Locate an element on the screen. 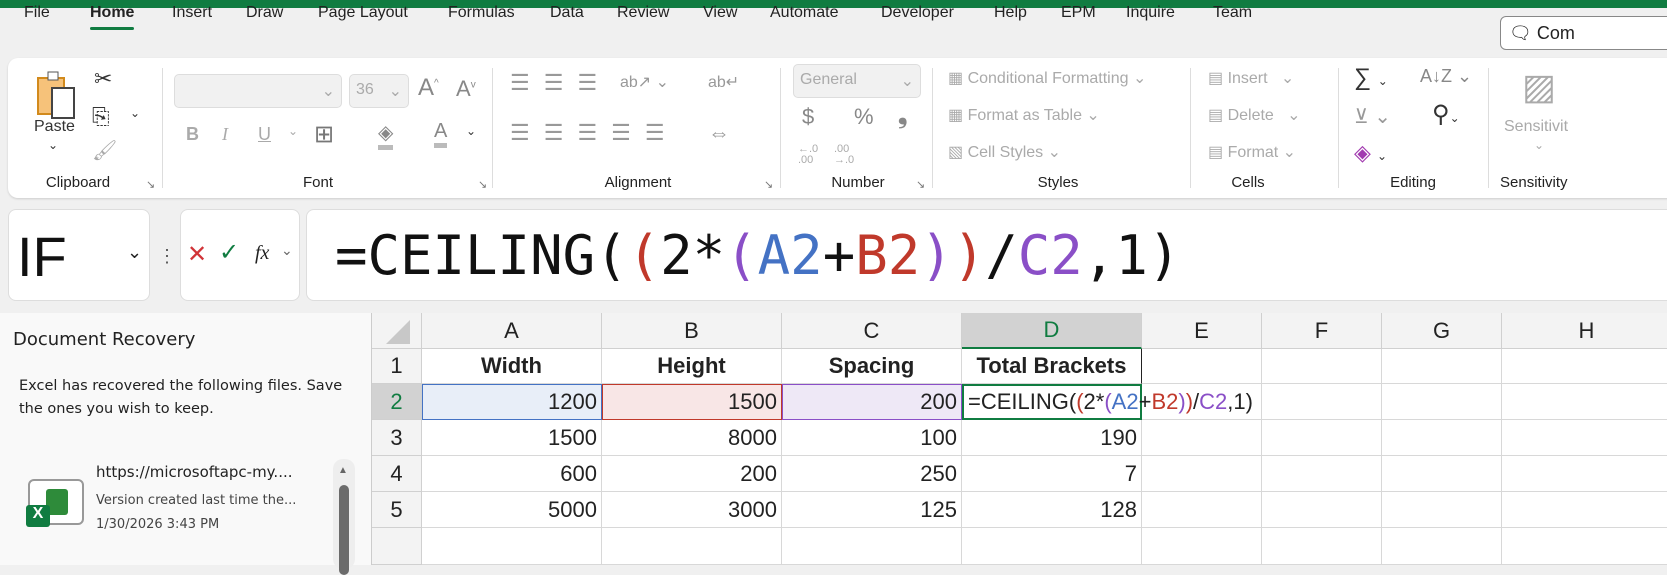 Image resolution: width=1667 pixels, height=575 pixels. comments-button: 🗨 Com is located at coordinates (1583, 33).